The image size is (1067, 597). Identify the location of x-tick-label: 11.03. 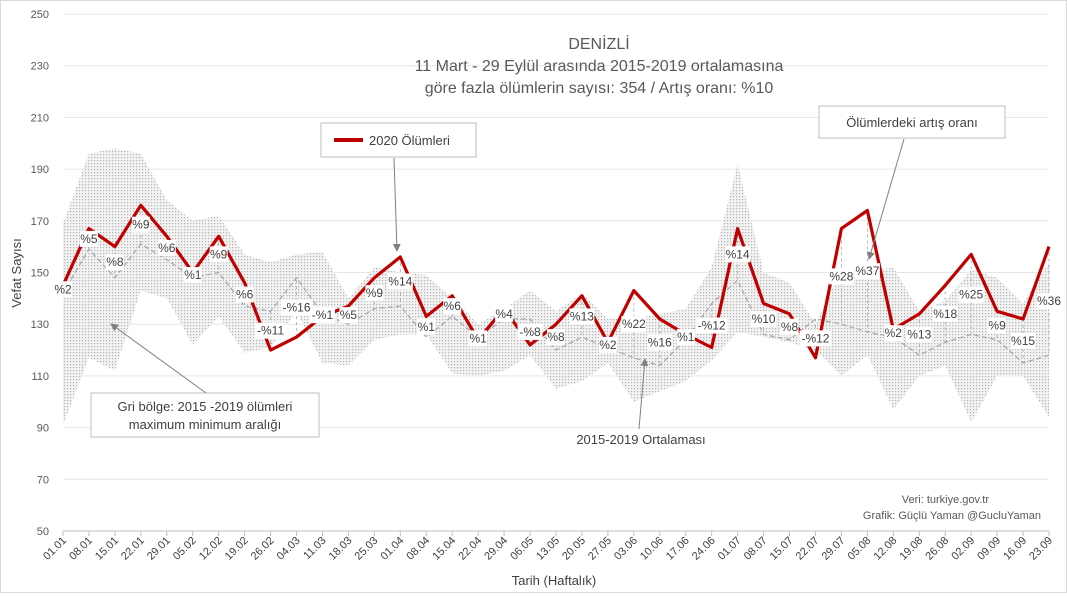
(314, 548).